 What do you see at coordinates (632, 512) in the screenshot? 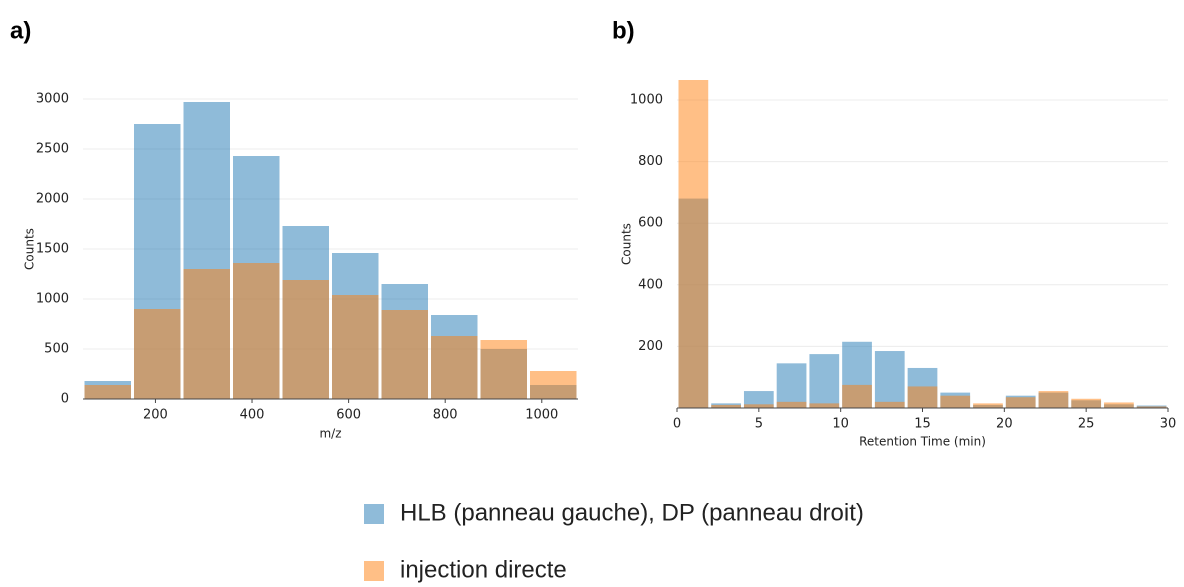
I see `legend-label: HLB (panneau gauche), DP (panneau droit)` at bounding box center [632, 512].